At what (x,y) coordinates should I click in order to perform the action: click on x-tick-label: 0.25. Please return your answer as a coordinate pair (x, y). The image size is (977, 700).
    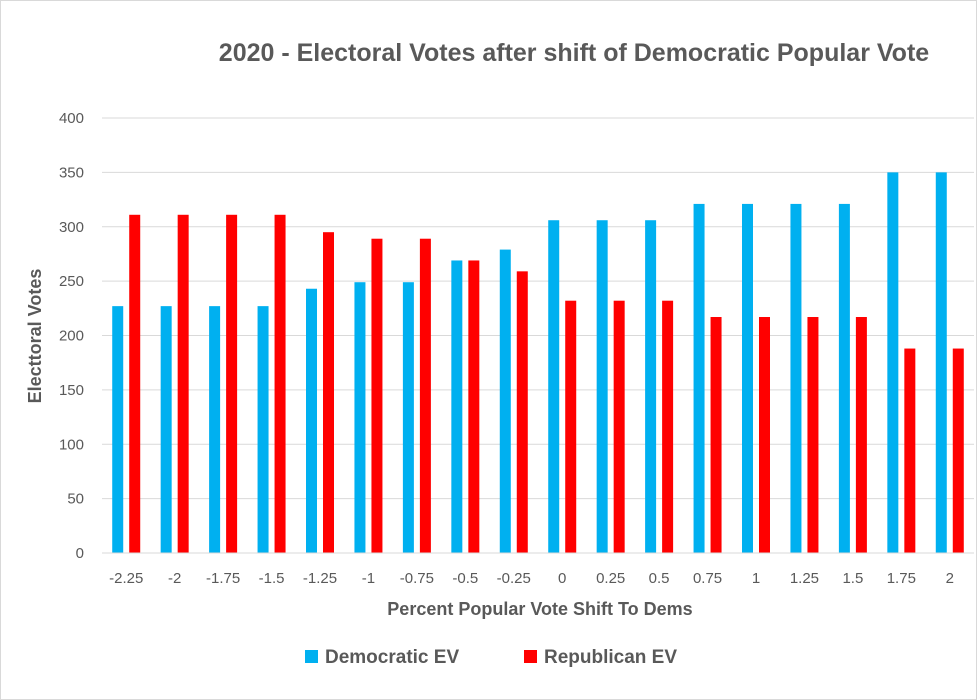
    Looking at the image, I should click on (610, 578).